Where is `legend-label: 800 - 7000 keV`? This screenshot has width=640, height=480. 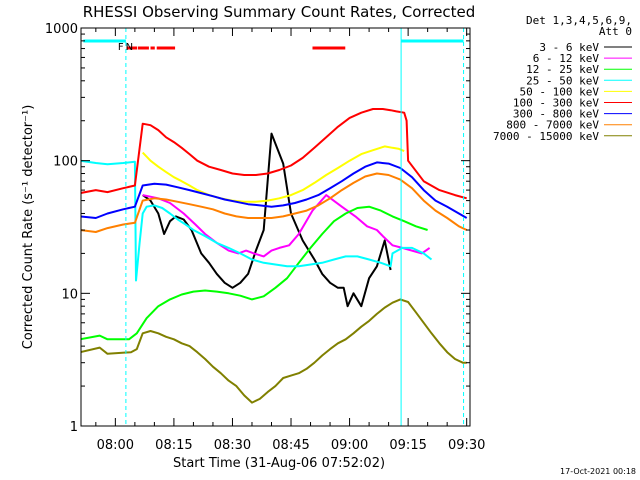 legend-label: 800 - 7000 keV is located at coordinates (552, 125).